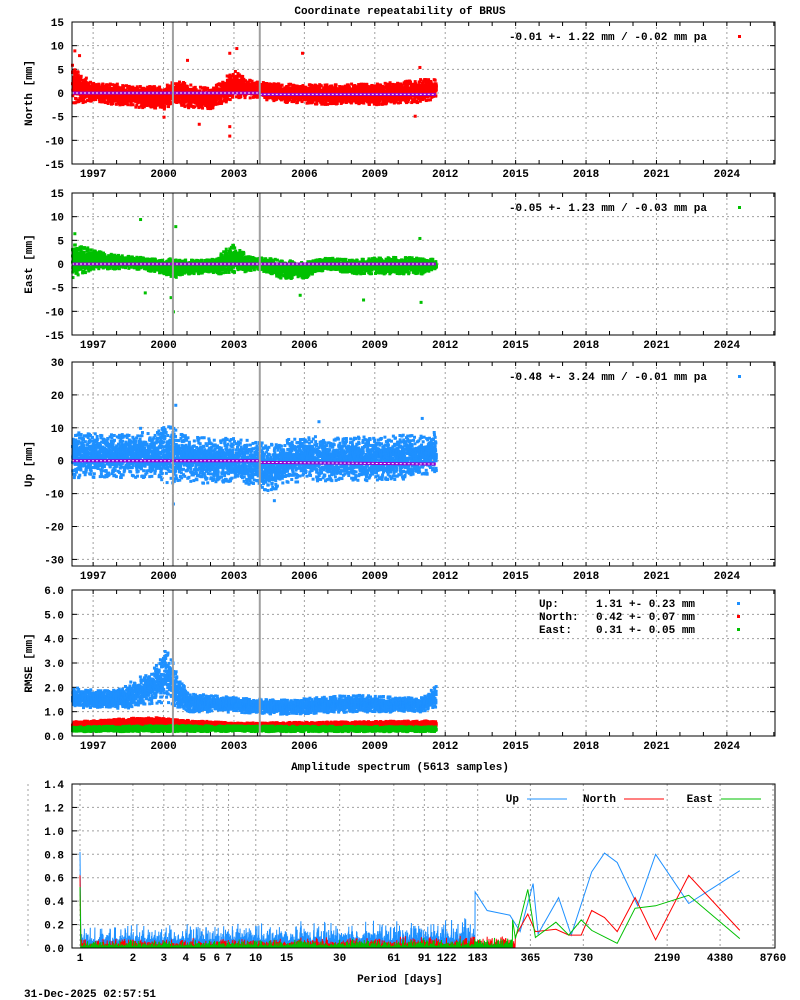  What do you see at coordinates (608, 38) in the screenshot?
I see `legend-text: -0.01 +- 1.22 mm / -0.02 mm pa` at bounding box center [608, 38].